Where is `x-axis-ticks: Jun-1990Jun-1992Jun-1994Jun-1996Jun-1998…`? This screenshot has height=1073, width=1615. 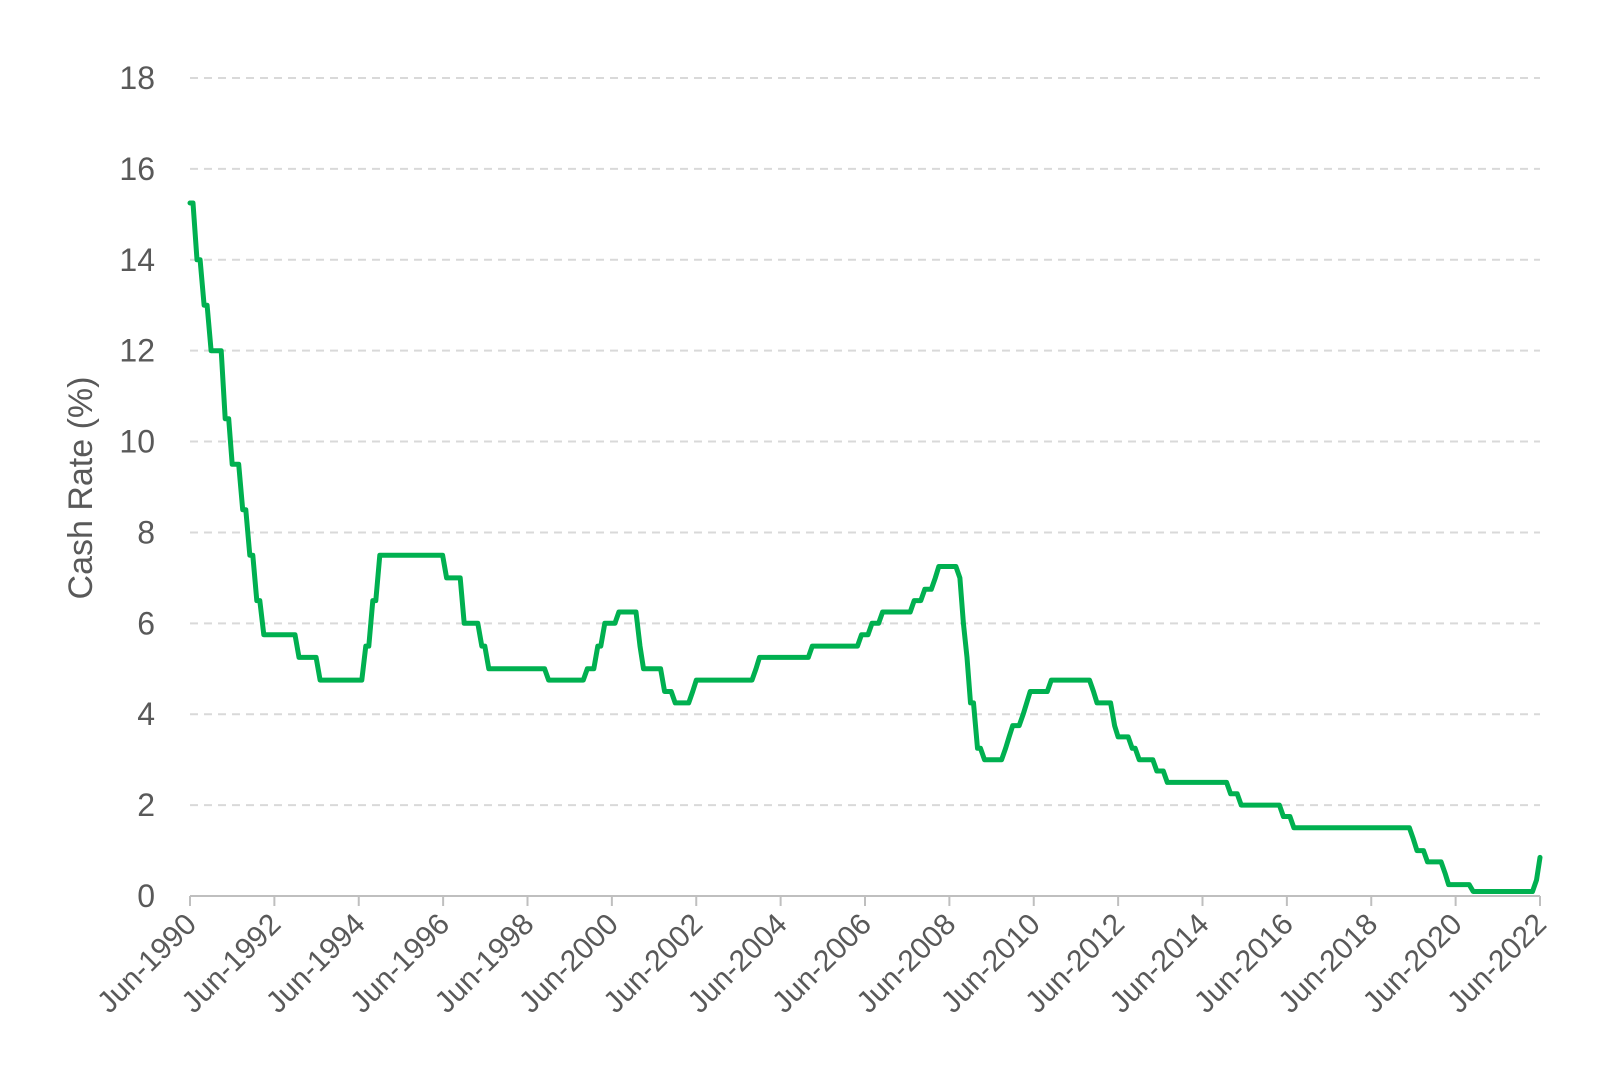
x-axis-ticks: Jun-1990Jun-1992Jun-1994Jun-1996Jun-1998… is located at coordinates (822, 964).